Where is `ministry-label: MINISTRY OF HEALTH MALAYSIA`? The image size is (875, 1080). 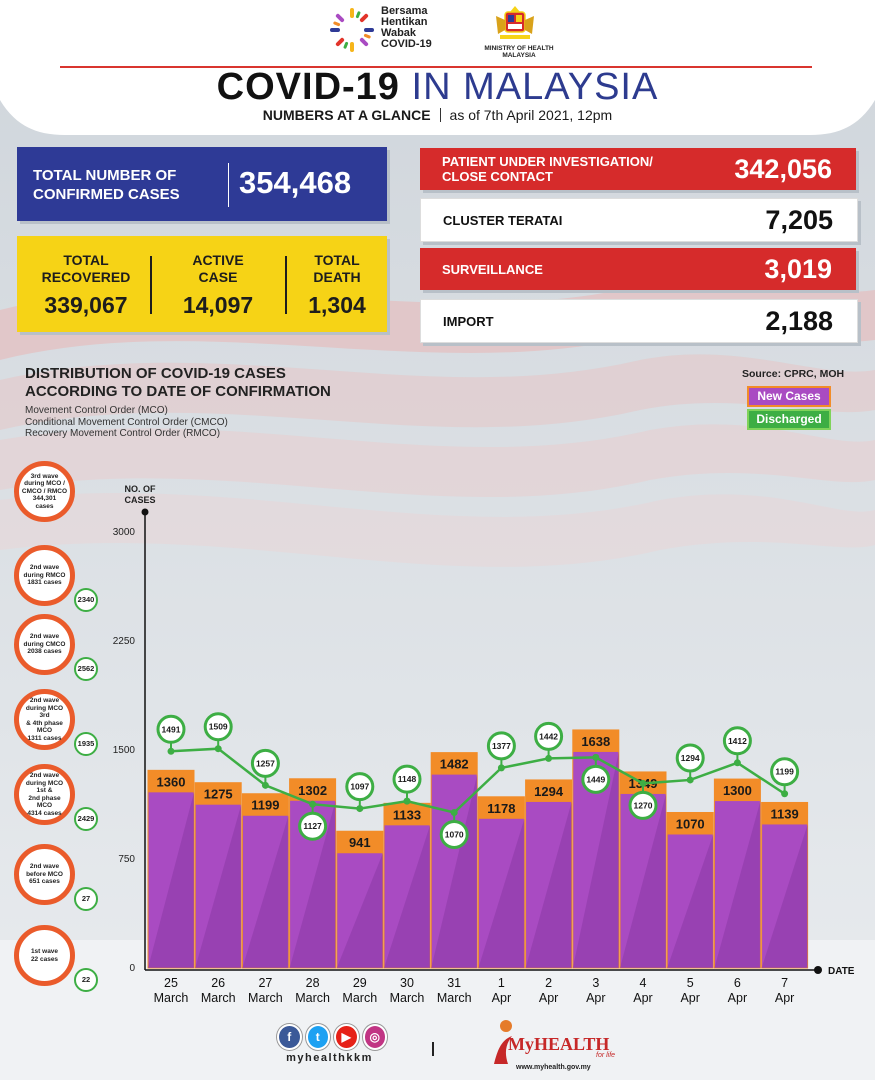 ministry-label: MINISTRY OF HEALTH MALAYSIA is located at coordinates (519, 52).